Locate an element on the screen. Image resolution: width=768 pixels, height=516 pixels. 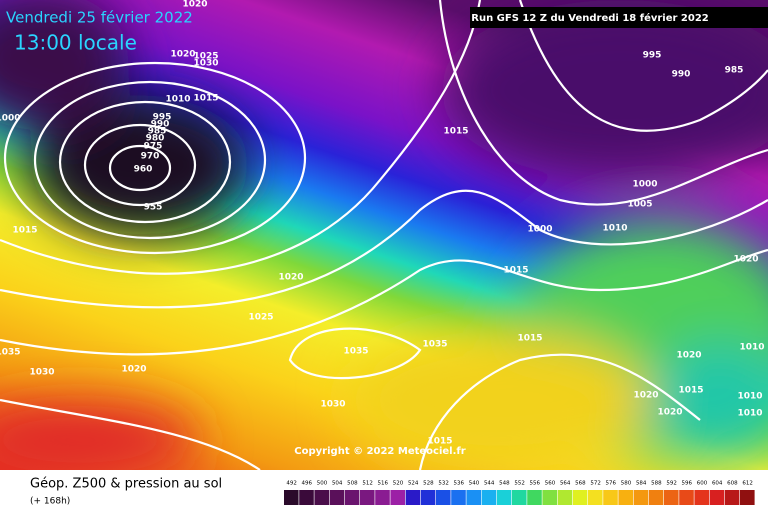
isobar-label: 960 is located at coordinates (143, 170).